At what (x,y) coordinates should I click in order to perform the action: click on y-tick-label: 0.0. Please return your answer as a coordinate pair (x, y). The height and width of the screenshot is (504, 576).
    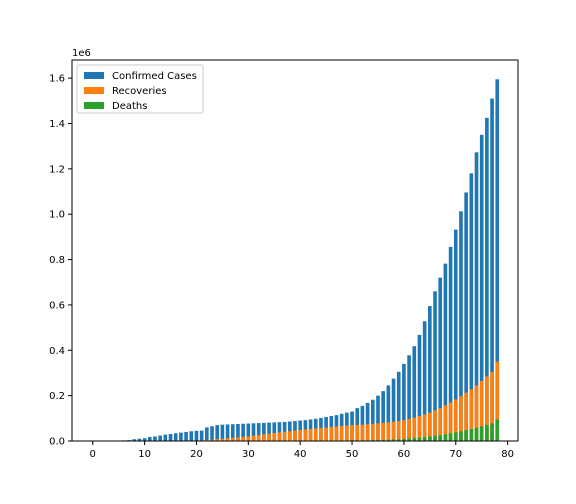
    Looking at the image, I should click on (57, 442).